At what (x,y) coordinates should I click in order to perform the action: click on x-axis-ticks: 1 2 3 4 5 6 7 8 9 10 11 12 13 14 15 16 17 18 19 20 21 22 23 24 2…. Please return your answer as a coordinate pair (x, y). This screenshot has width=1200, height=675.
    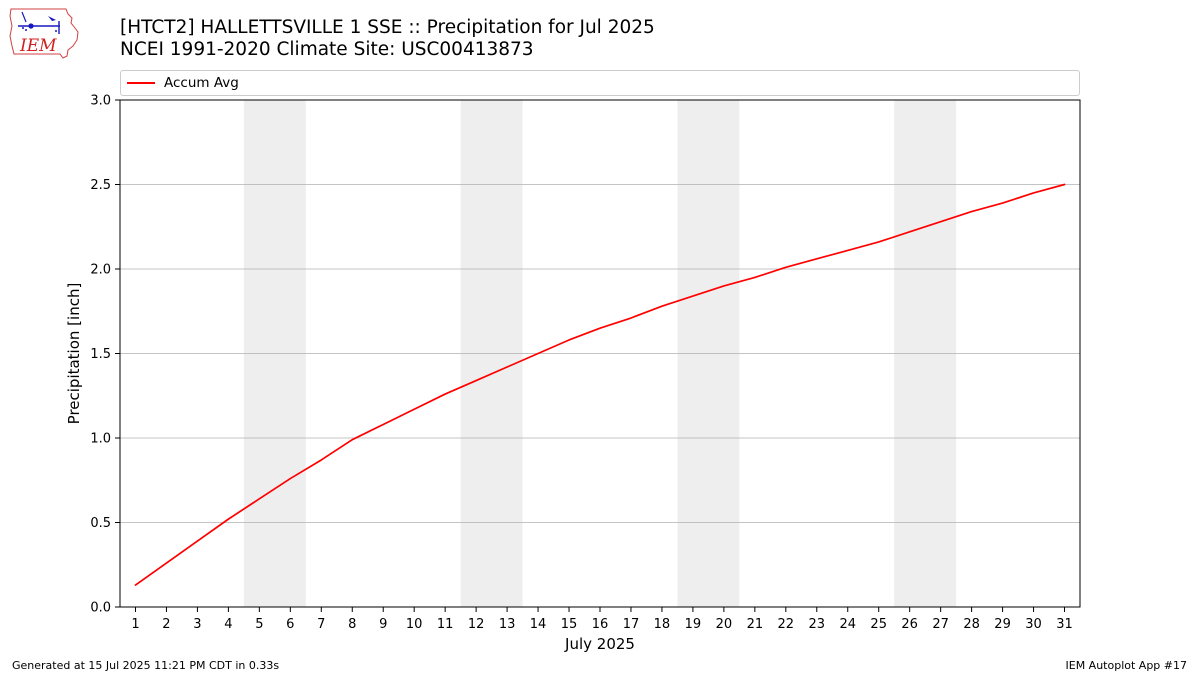
    Looking at the image, I should click on (602, 619).